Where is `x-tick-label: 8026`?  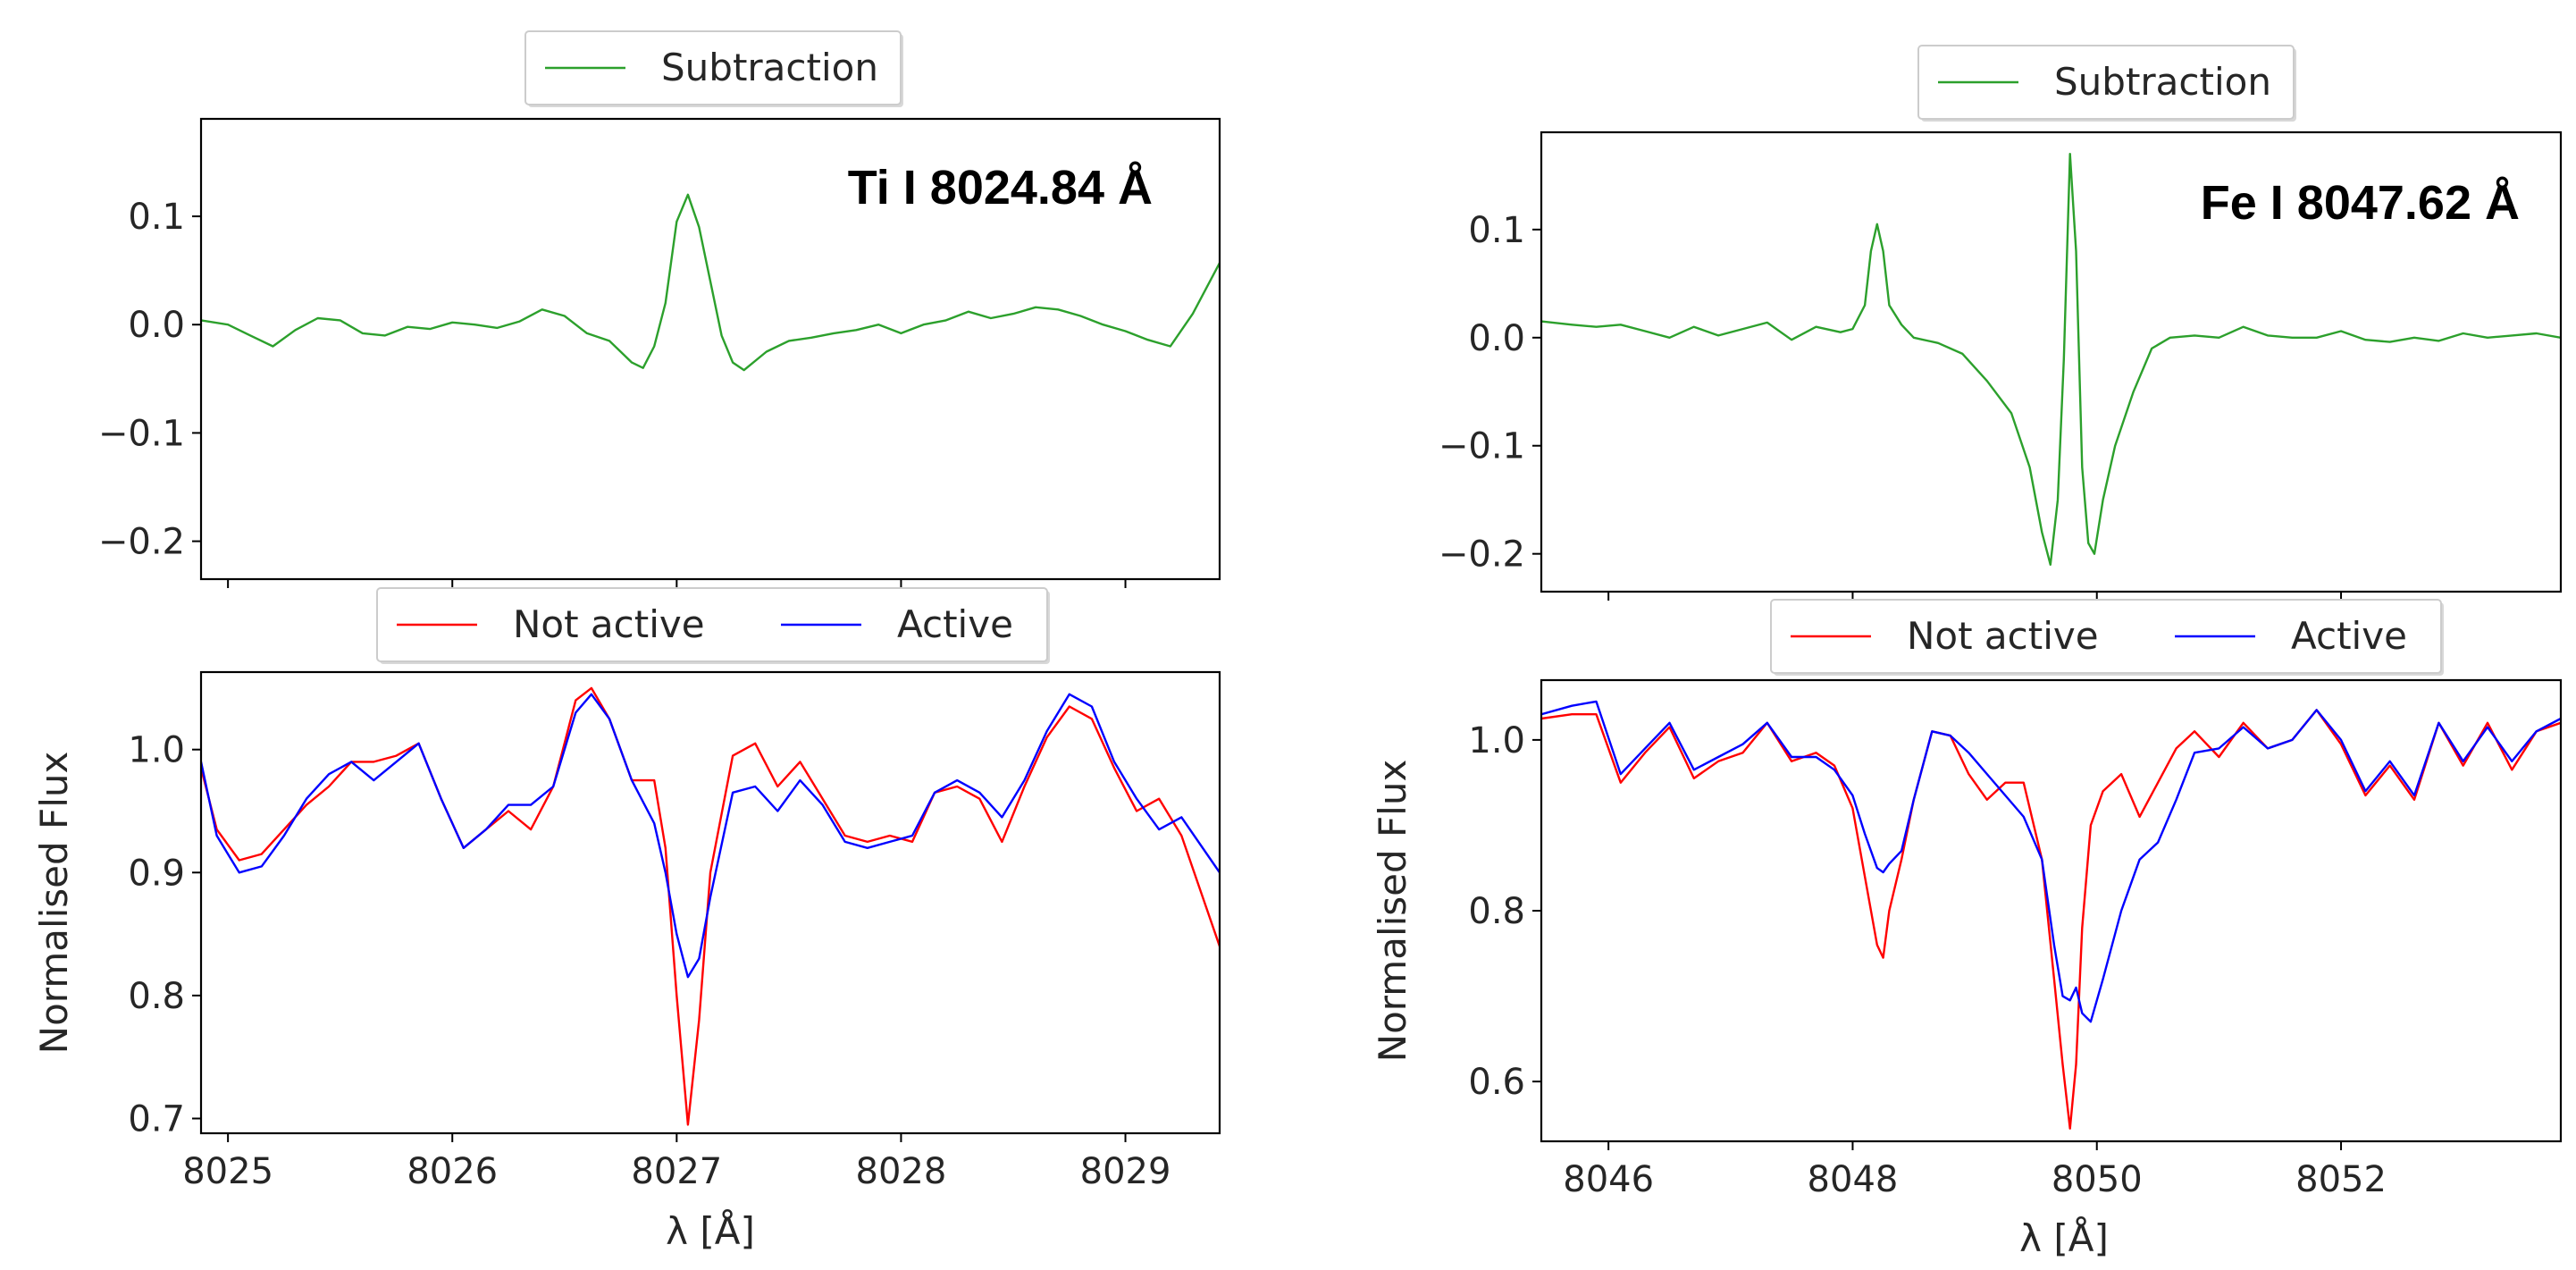
x-tick-label: 8026 is located at coordinates (453, 1171).